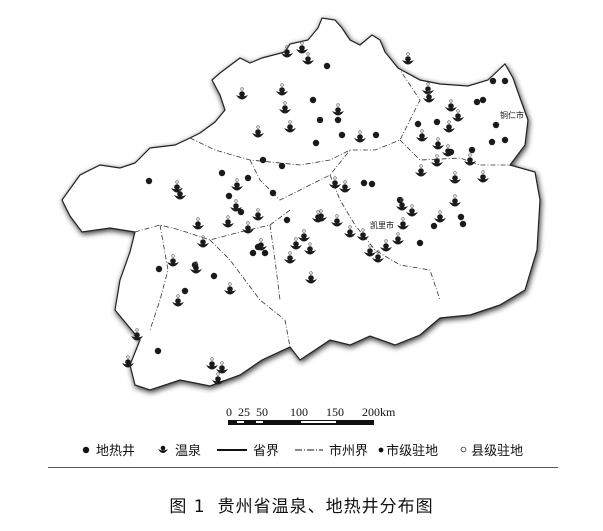 This screenshot has width=603, height=531. I want to click on legend-item-hot-spring: 温泉, so click(179, 449).